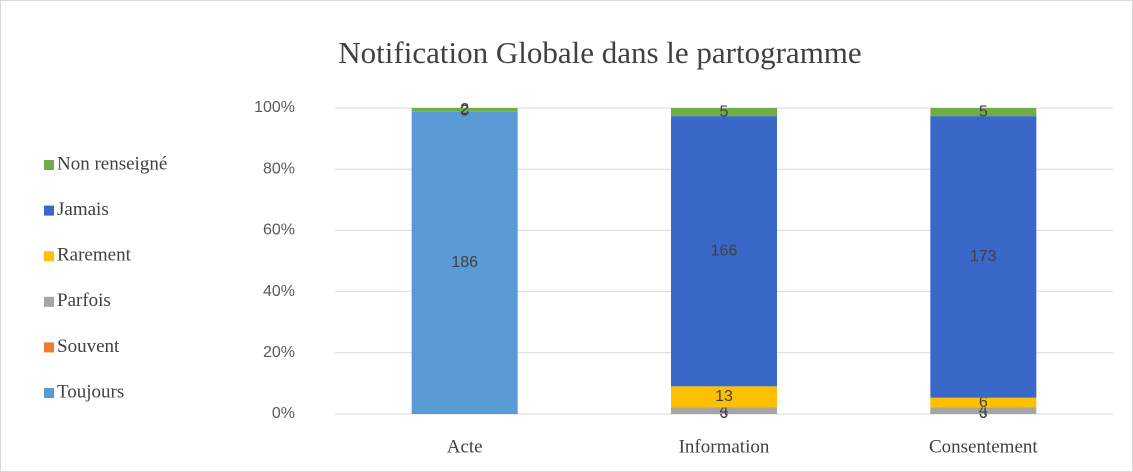 The image size is (1133, 472). I want to click on data-label: 186, so click(464, 262).